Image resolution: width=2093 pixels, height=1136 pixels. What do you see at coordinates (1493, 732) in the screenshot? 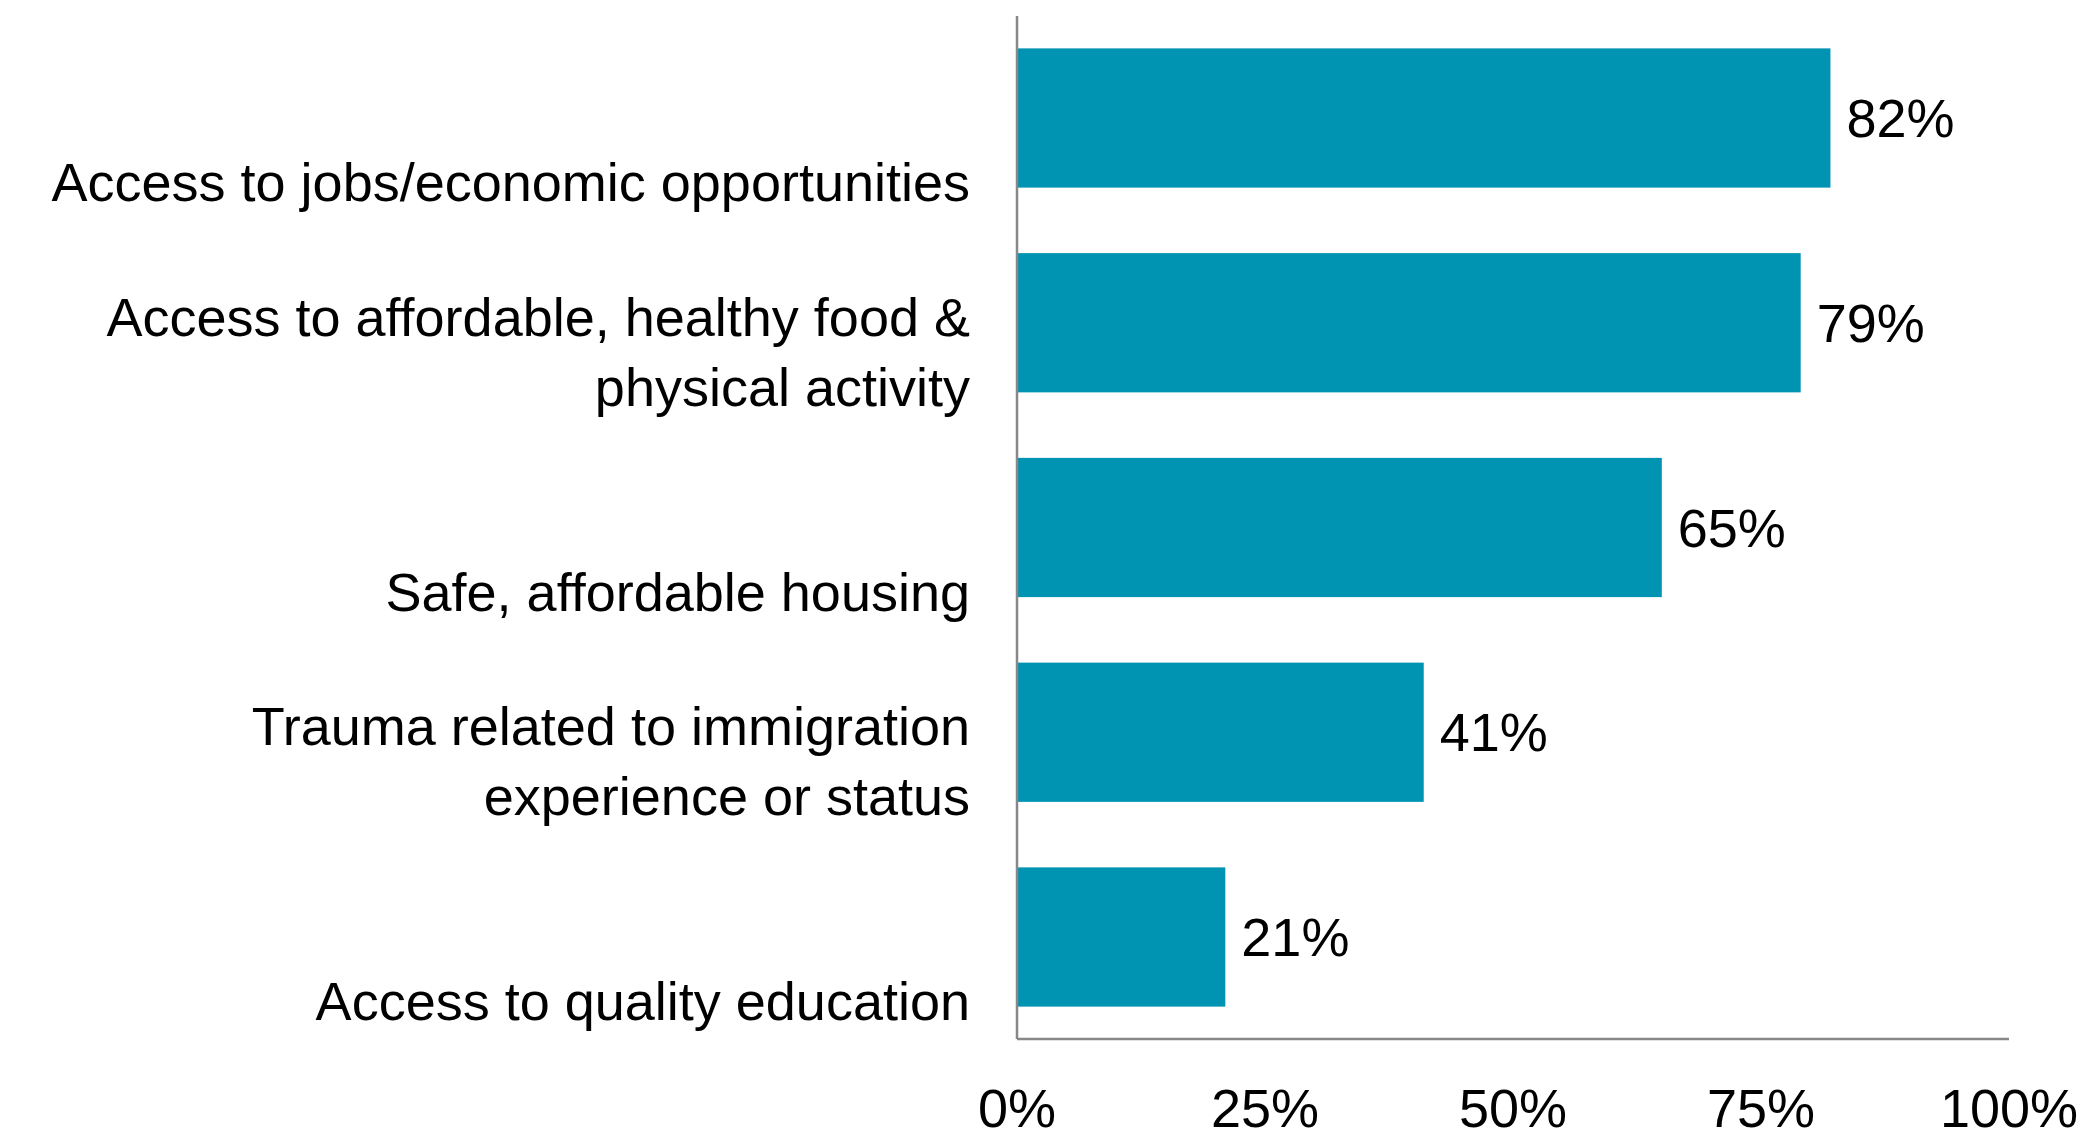
I see `data-label: 41%` at bounding box center [1493, 732].